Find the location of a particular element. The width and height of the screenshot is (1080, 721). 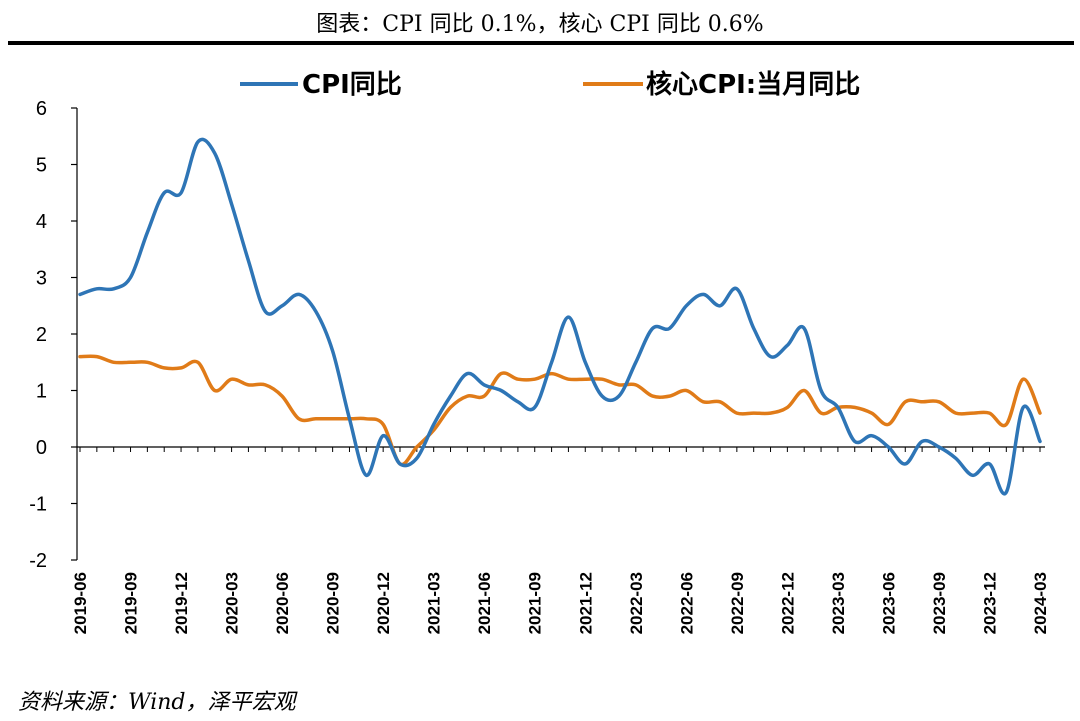

x-tick-label: 2019-12 is located at coordinates (181, 603).